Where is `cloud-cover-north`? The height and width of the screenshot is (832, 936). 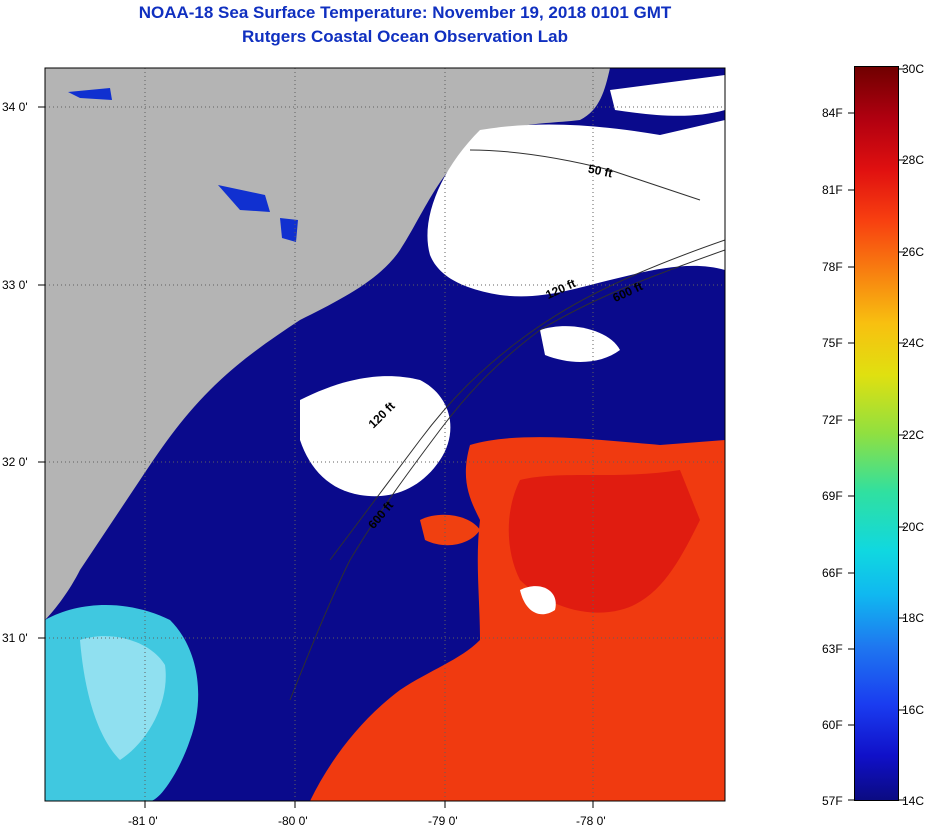 cloud-cover-north is located at coordinates (576, 208).